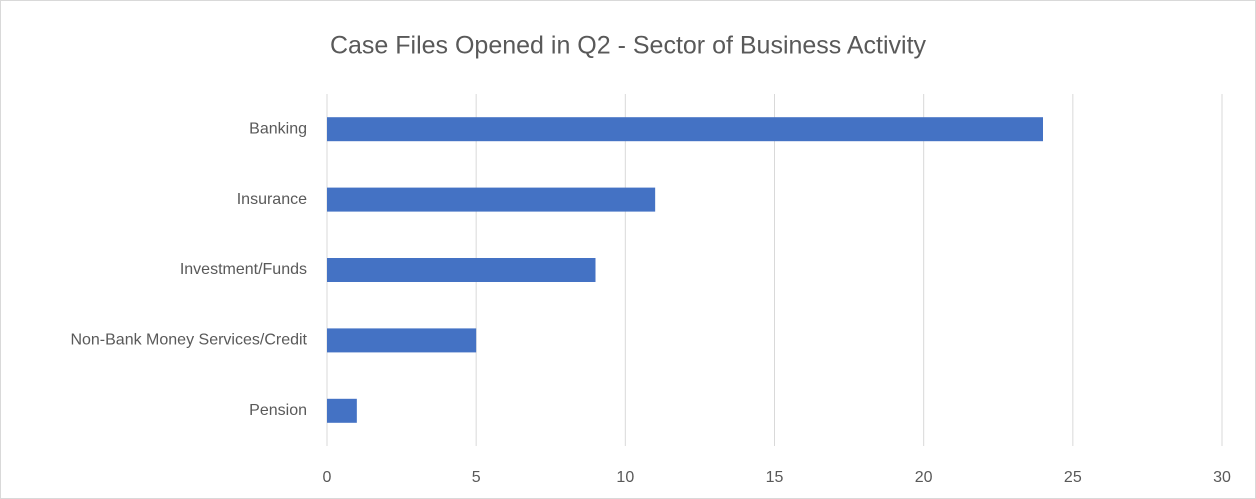 This screenshot has width=1256, height=499. I want to click on y-tick-label: Investment/Funds, so click(243, 269).